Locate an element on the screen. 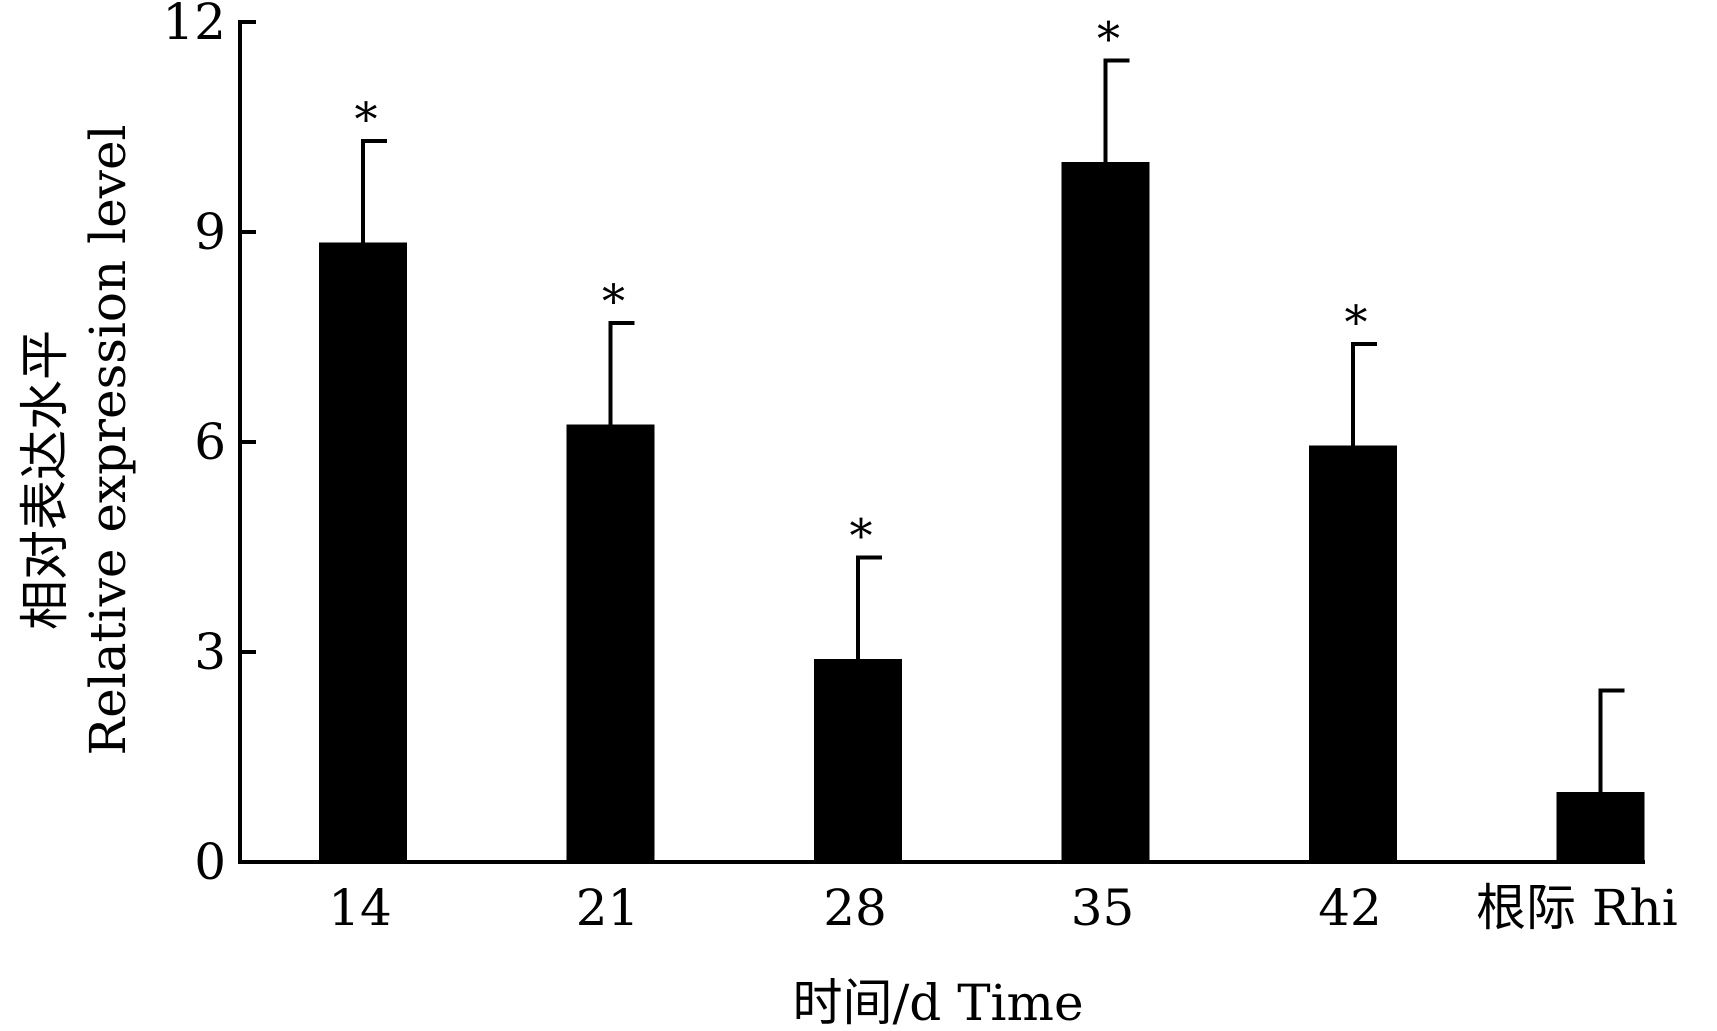  x-tick-label: 28 is located at coordinates (855, 908).